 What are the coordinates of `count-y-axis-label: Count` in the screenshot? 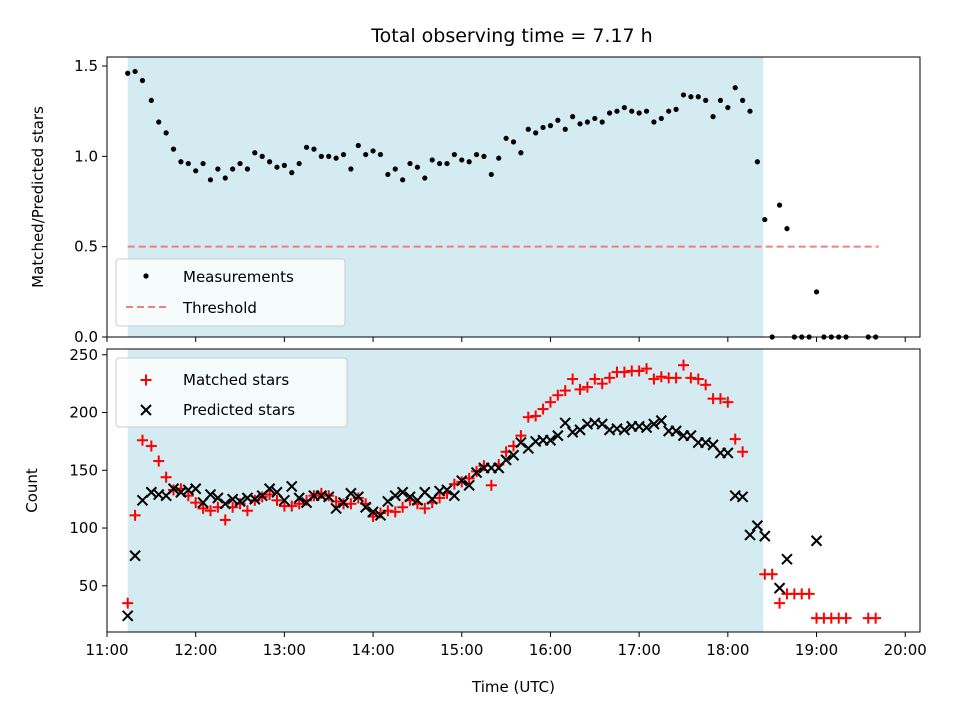 It's located at (32, 490).